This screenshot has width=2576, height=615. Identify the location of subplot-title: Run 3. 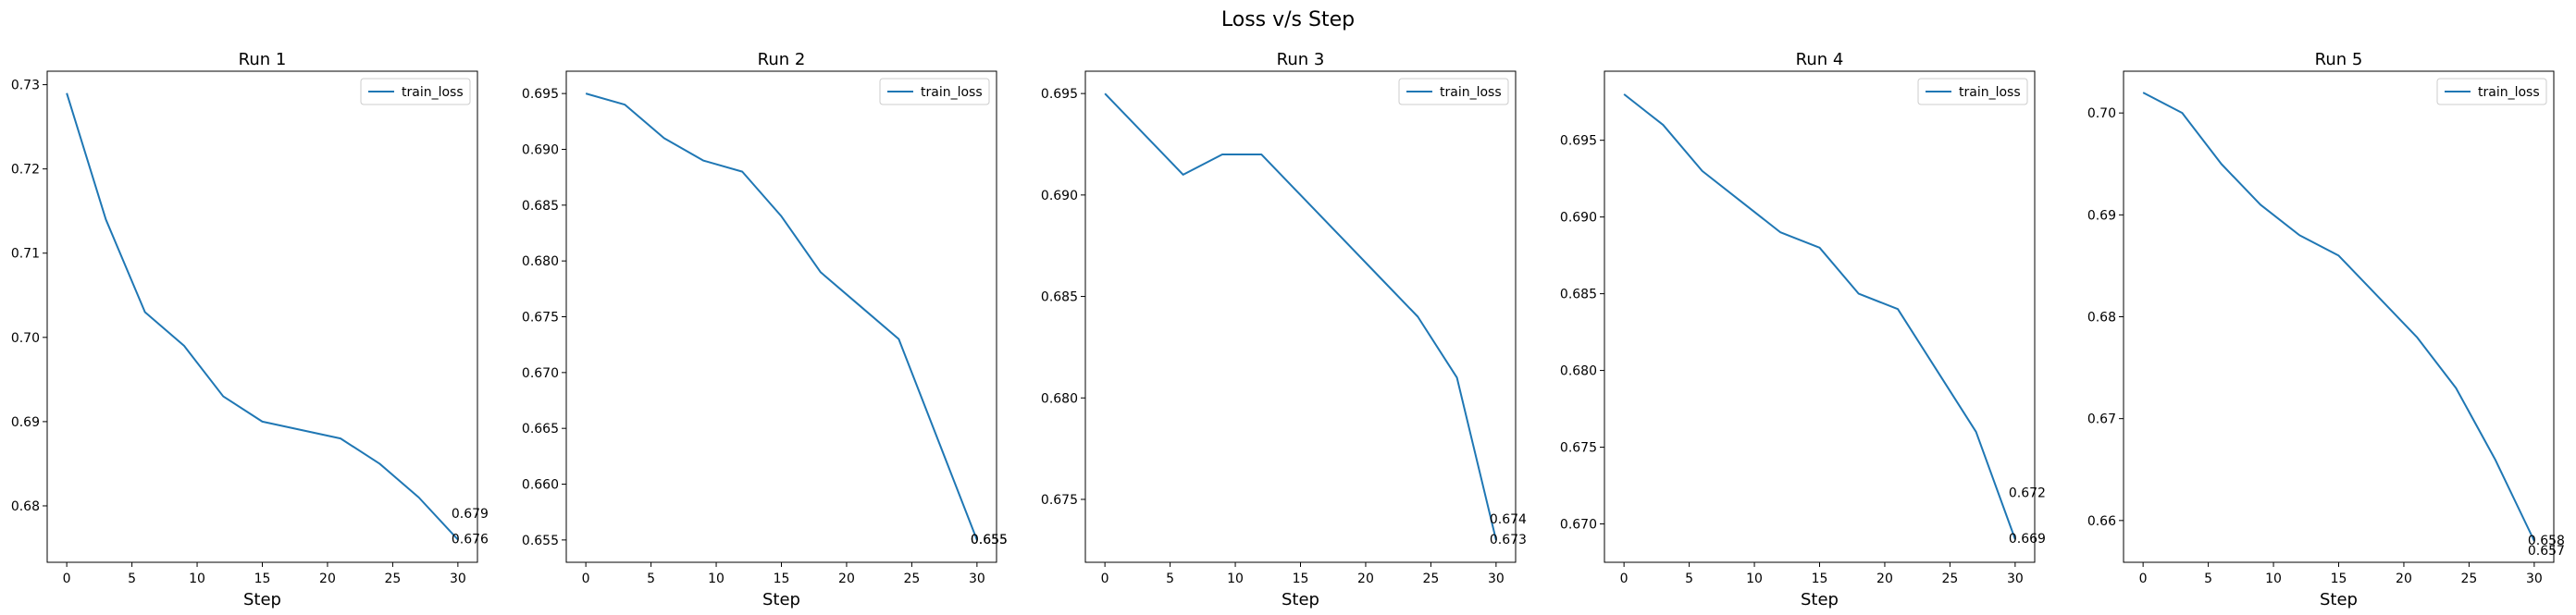
(1301, 60).